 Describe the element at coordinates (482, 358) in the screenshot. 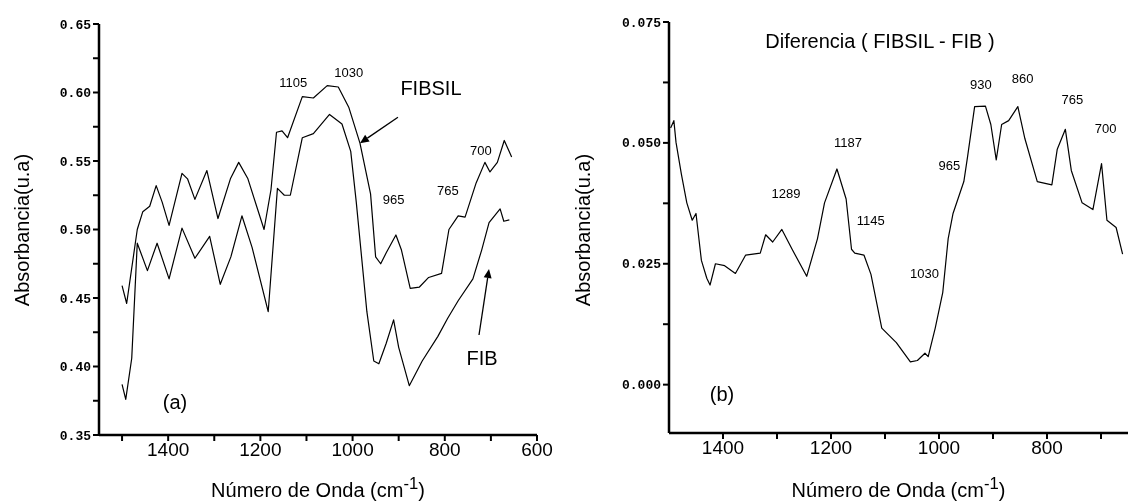

I see `annotation: FIB` at that location.